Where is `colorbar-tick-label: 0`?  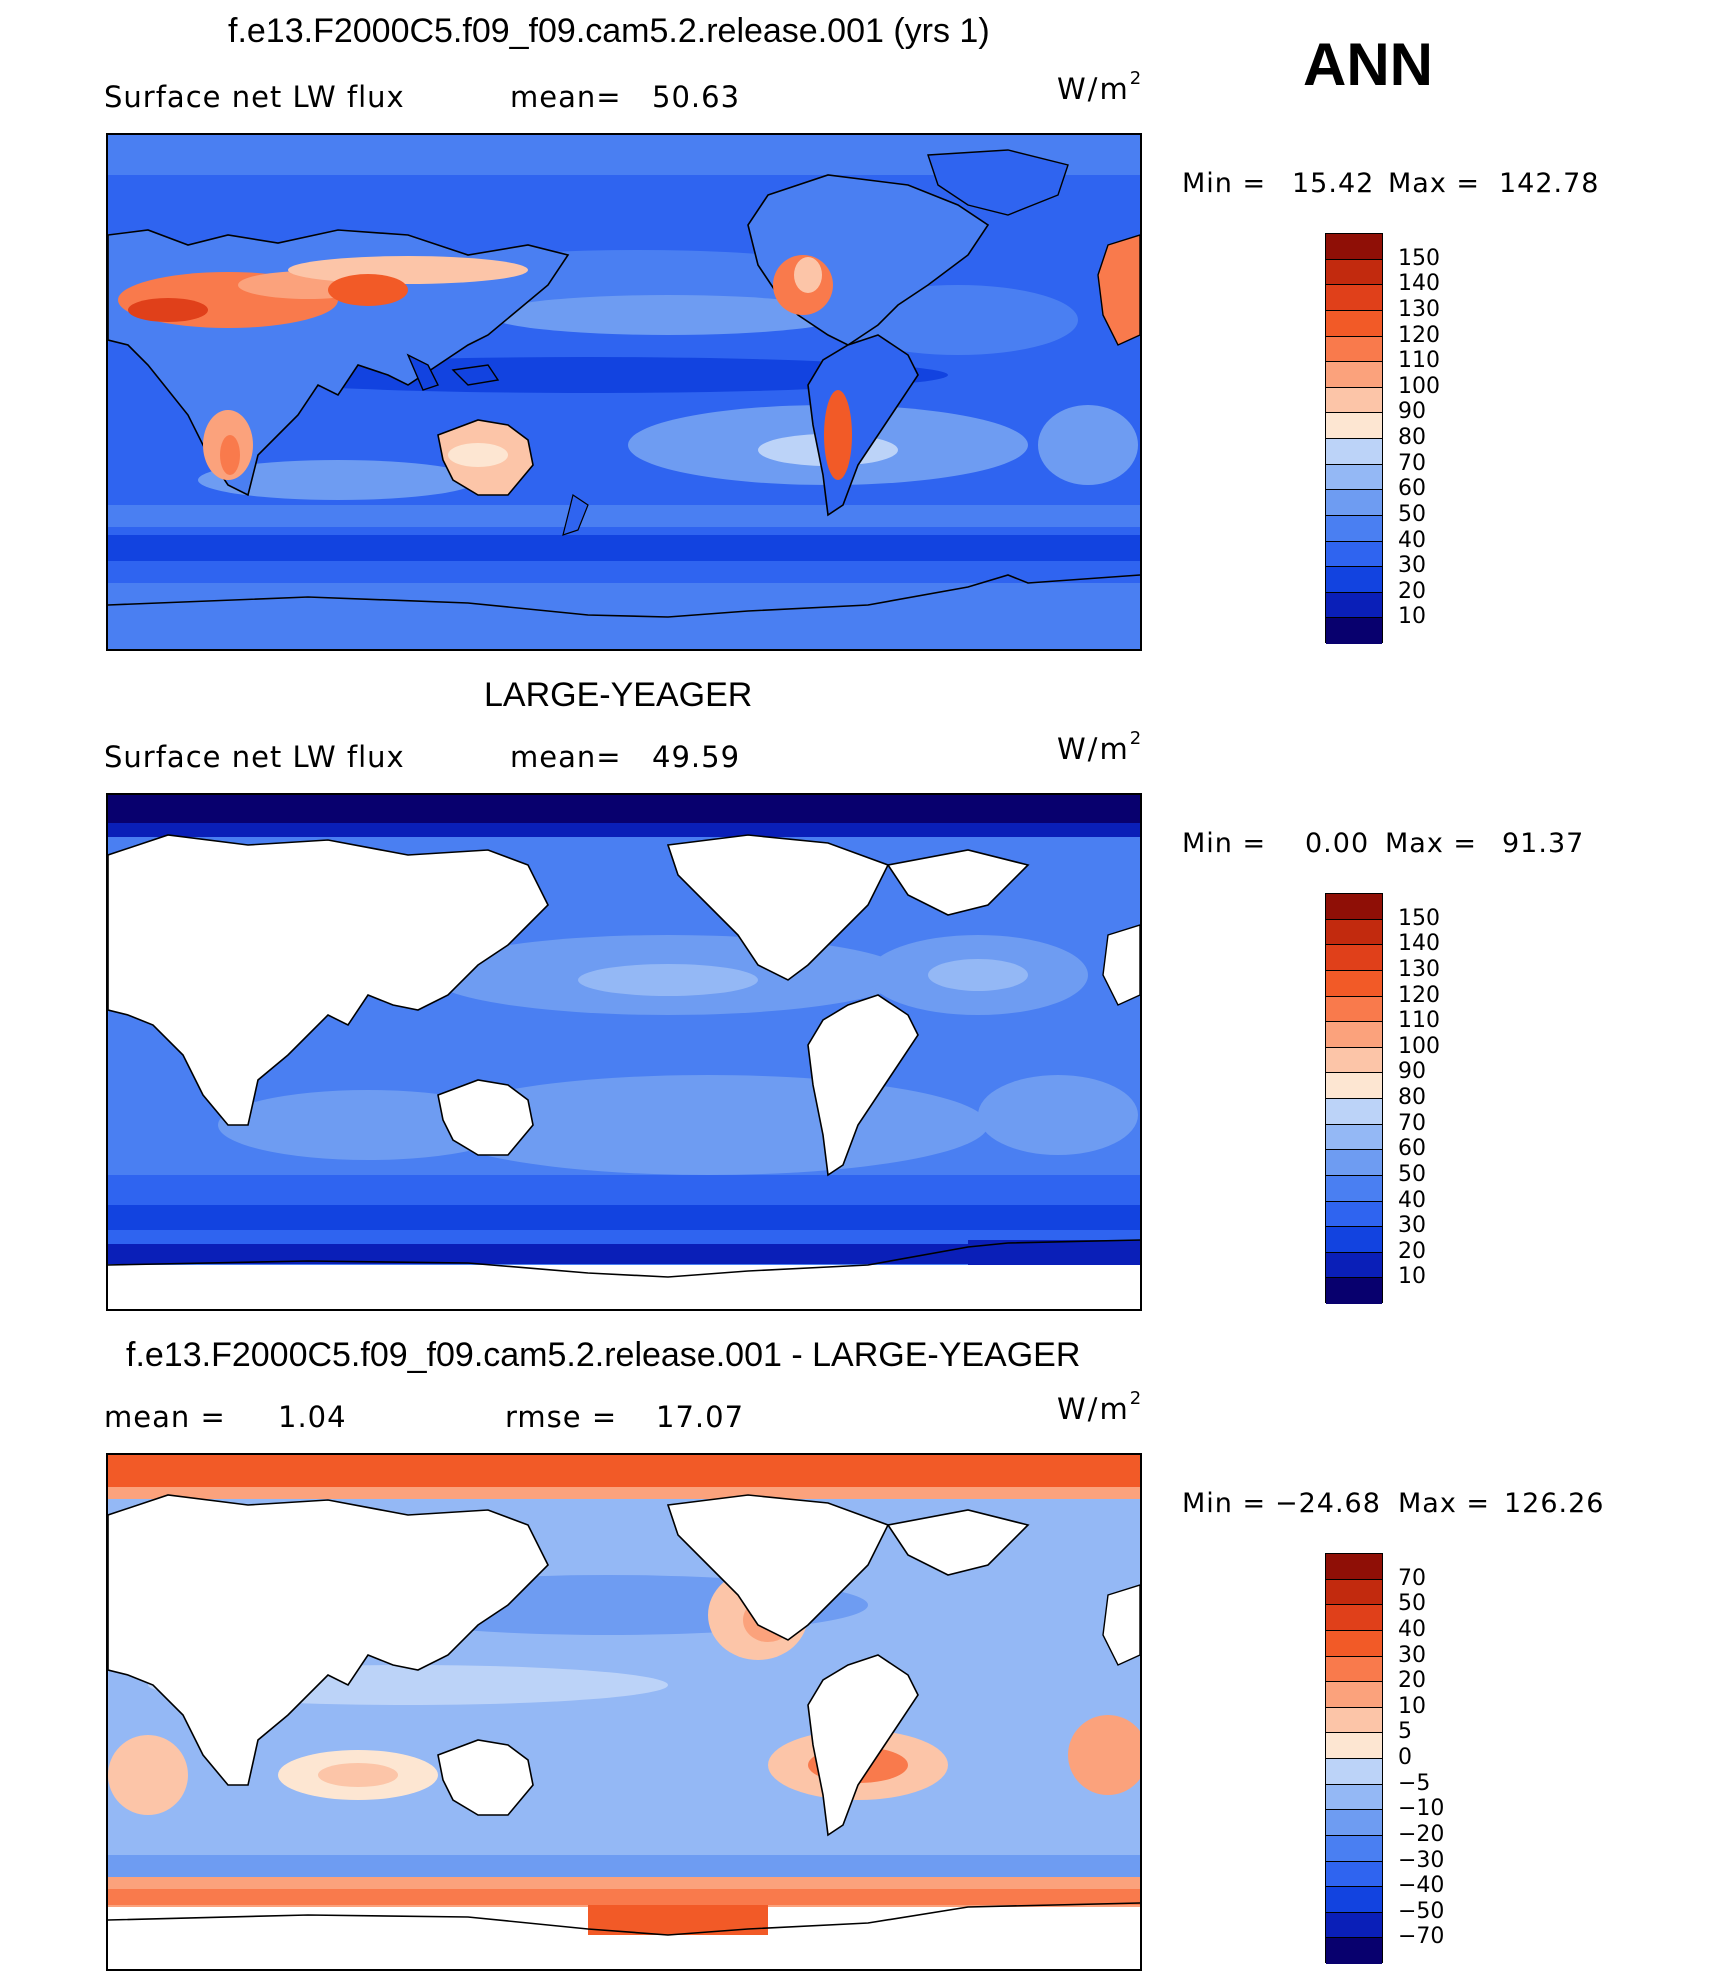
colorbar-tick-label: 0 is located at coordinates (1405, 1757).